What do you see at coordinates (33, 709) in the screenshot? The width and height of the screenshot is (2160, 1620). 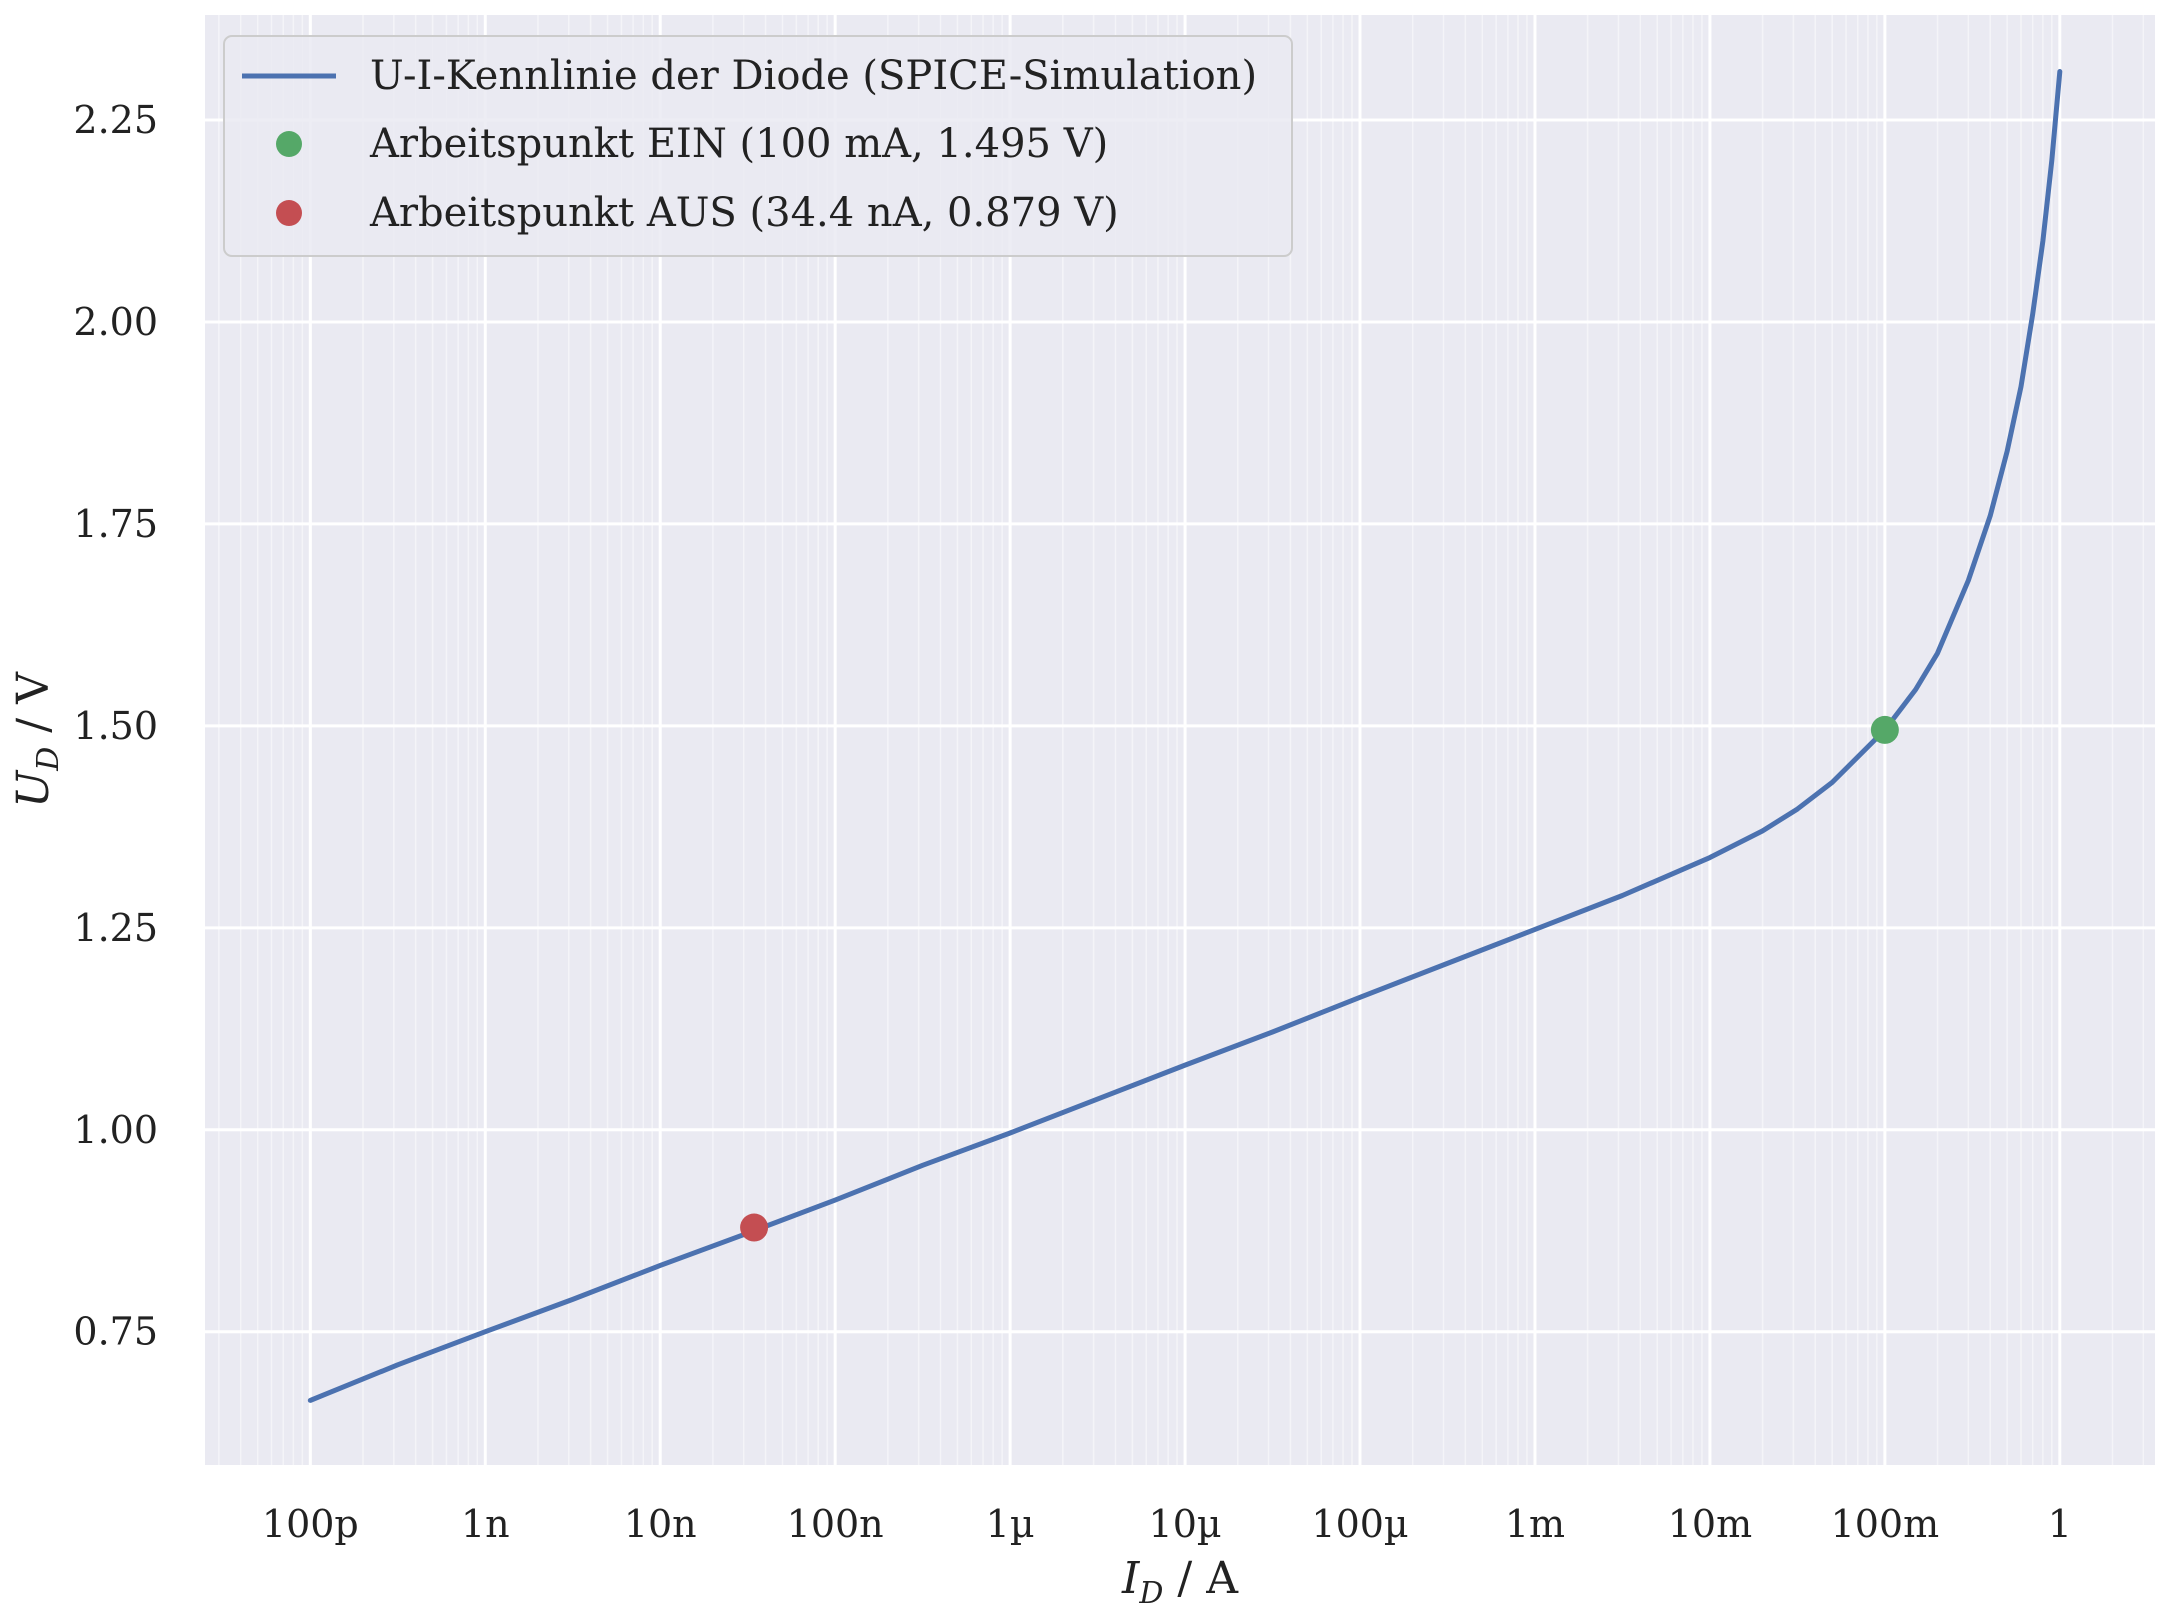 I see `y-axis-label-unit: / V` at bounding box center [33, 709].